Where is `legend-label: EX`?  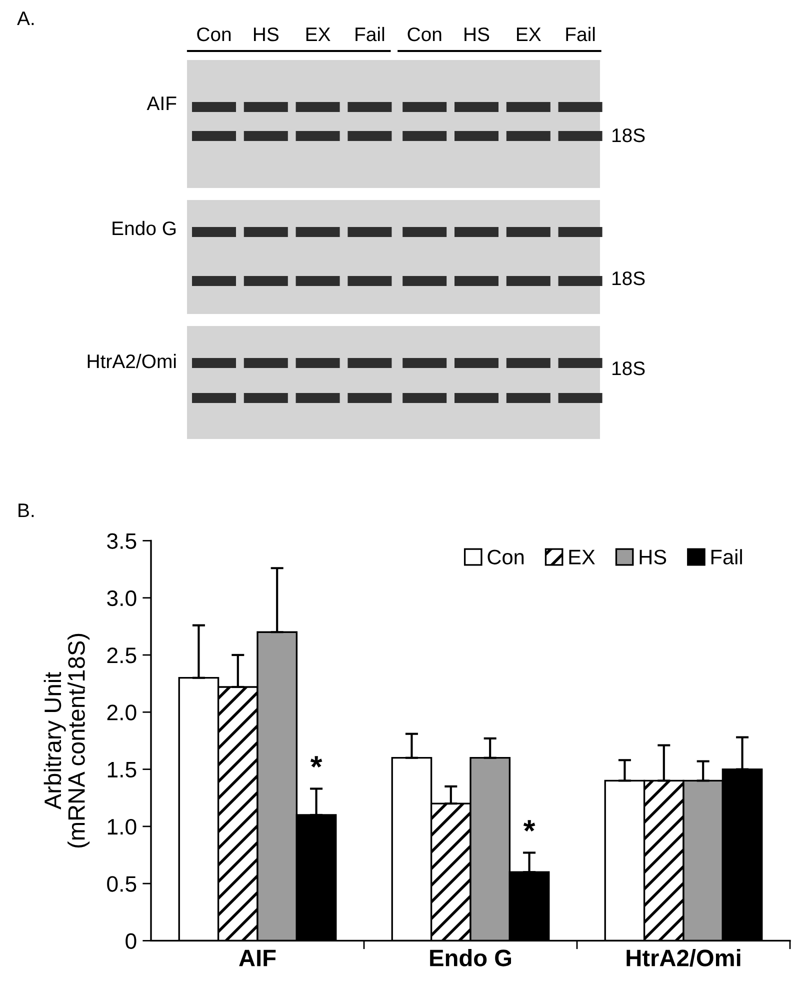 legend-label: EX is located at coordinates (582, 557).